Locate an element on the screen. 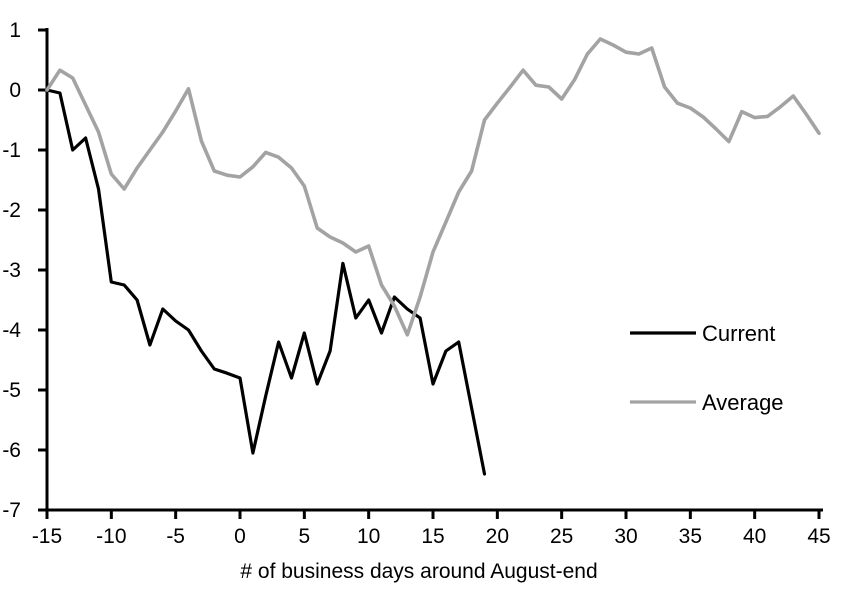 Image resolution: width=852 pixels, height=594 pixels. y-tick-label: -3 is located at coordinates (11, 270).